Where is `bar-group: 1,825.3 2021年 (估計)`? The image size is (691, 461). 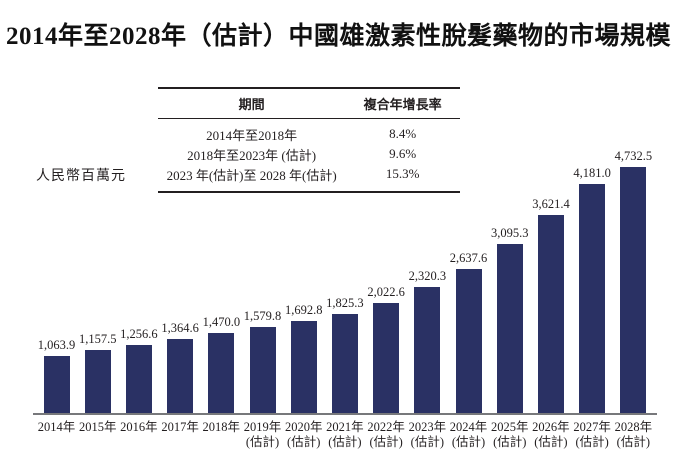 bar-group: 1,825.3 2021年 (估計) is located at coordinates (344, 299).